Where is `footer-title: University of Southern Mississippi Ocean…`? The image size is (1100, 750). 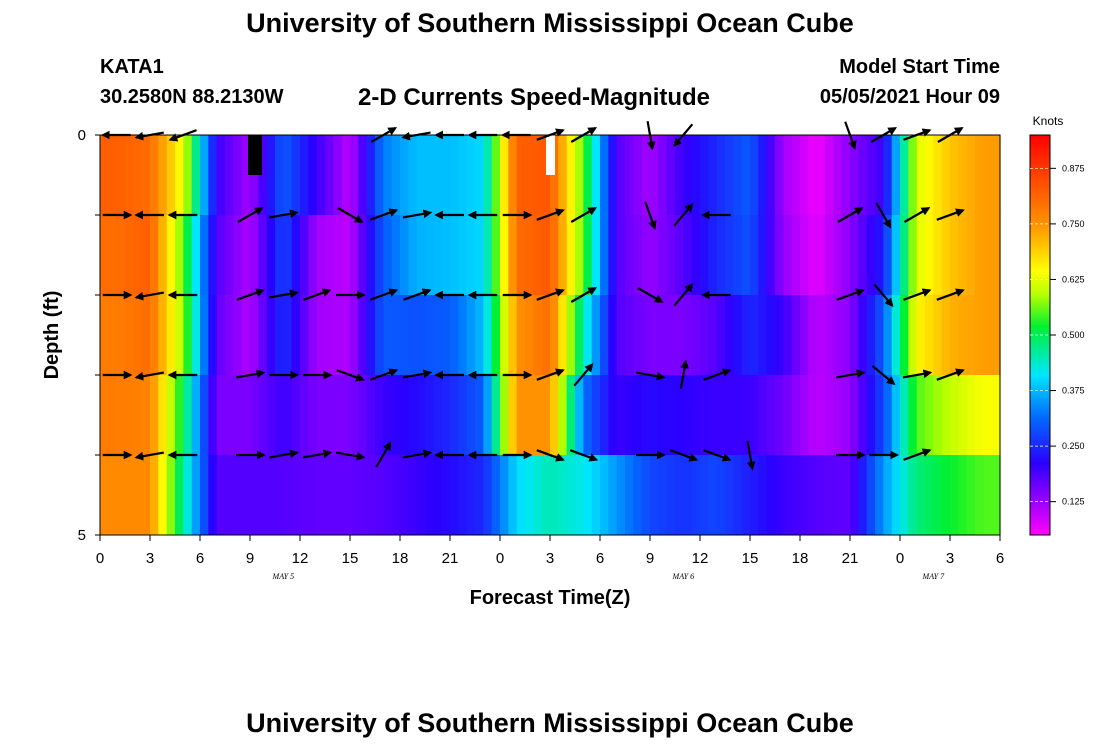 footer-title: University of Southern Mississippi Ocean… is located at coordinates (550, 723).